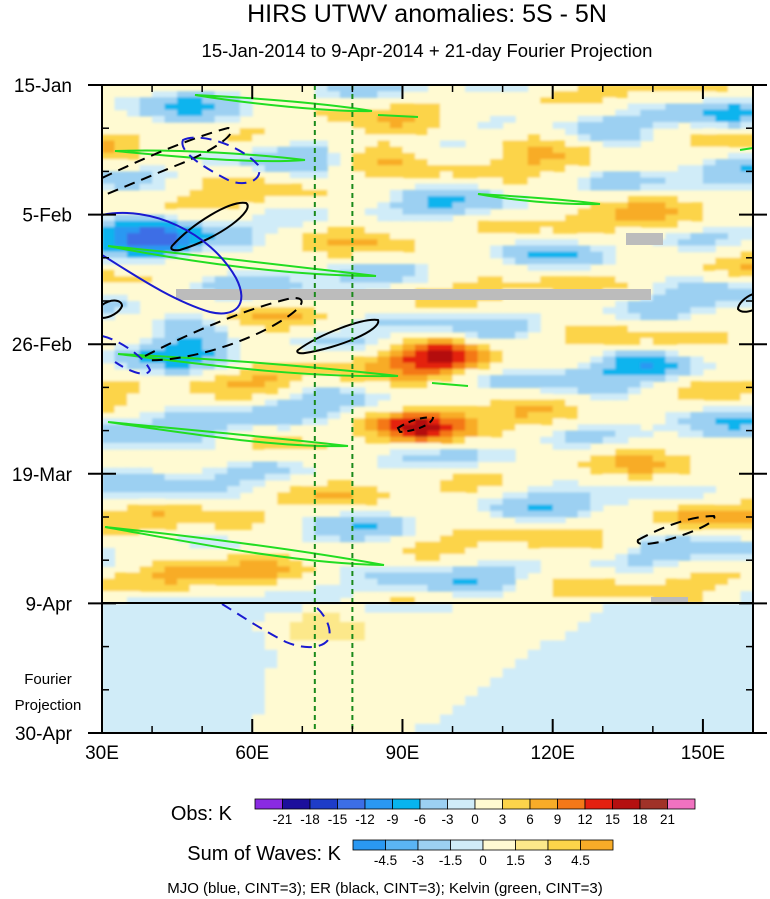  Describe the element at coordinates (365, 819) in the screenshot. I see `colorbar-tick-label: -12` at that location.